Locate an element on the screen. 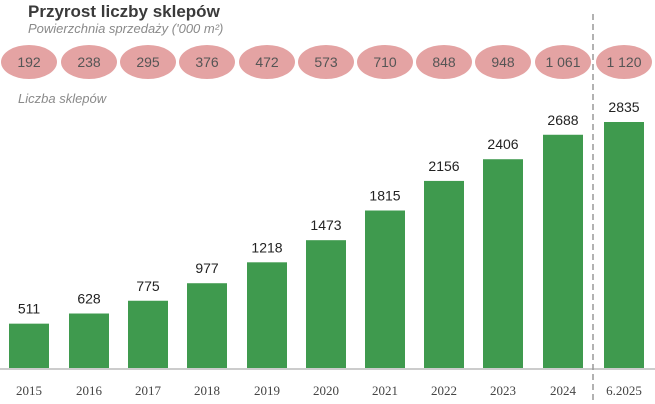  chart-subtitle: Powierzchnia sprzedaży ('000 m²) is located at coordinates (125, 28).